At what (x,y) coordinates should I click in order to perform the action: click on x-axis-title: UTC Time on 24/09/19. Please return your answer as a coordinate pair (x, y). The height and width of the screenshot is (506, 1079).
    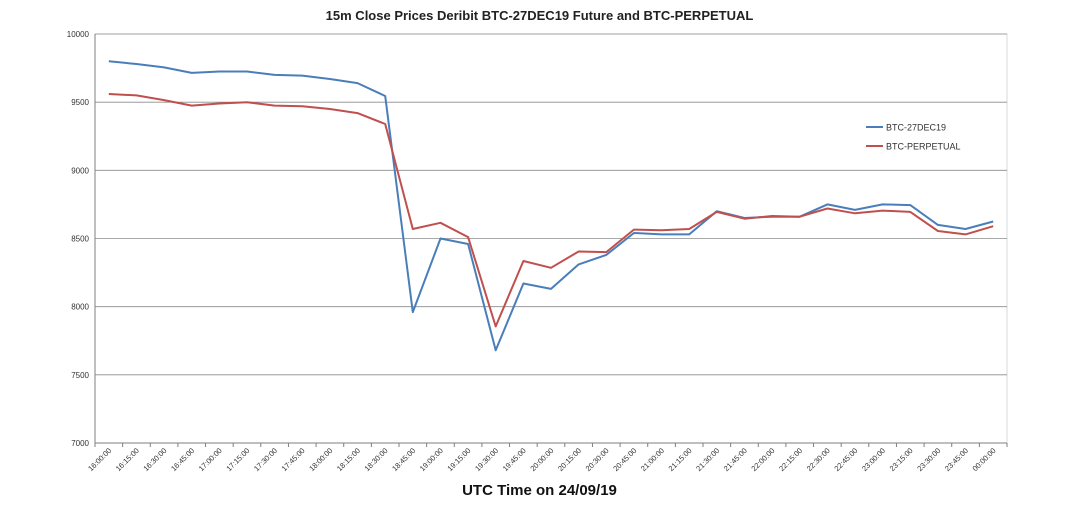
    Looking at the image, I should click on (539, 490).